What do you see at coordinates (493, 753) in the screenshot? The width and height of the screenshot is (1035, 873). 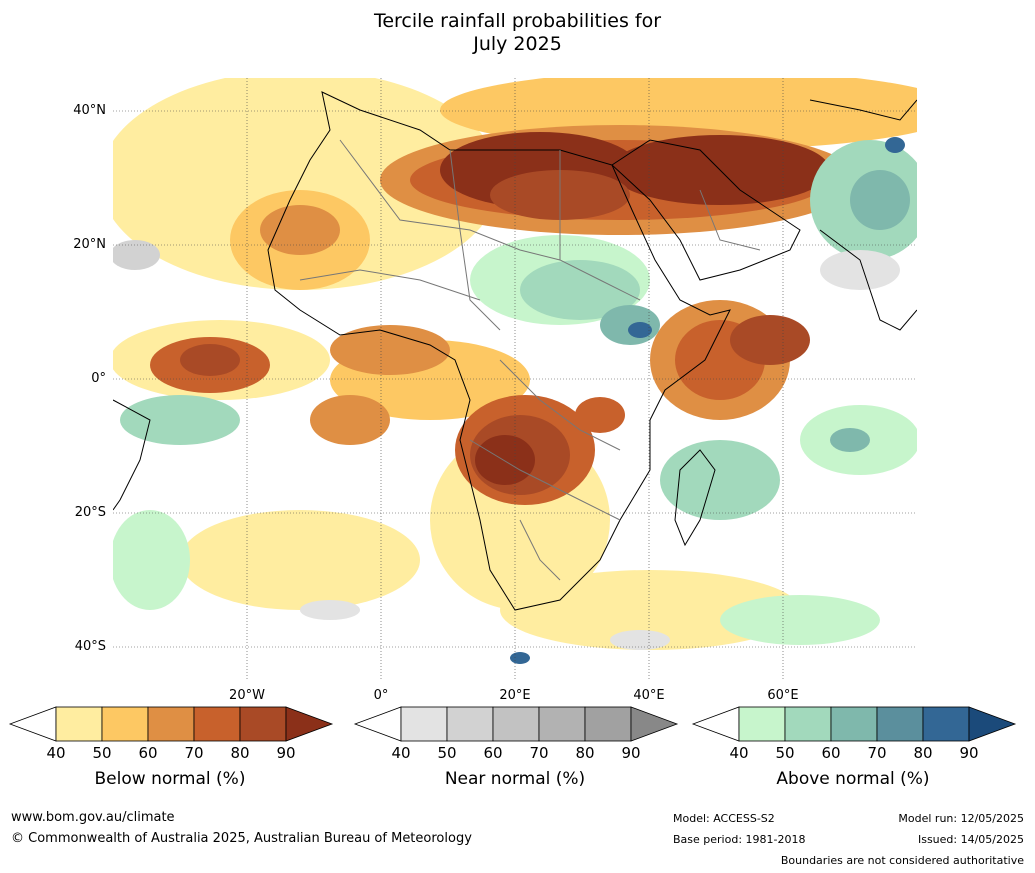 I see `near-normal-tick-label: 60` at bounding box center [493, 753].